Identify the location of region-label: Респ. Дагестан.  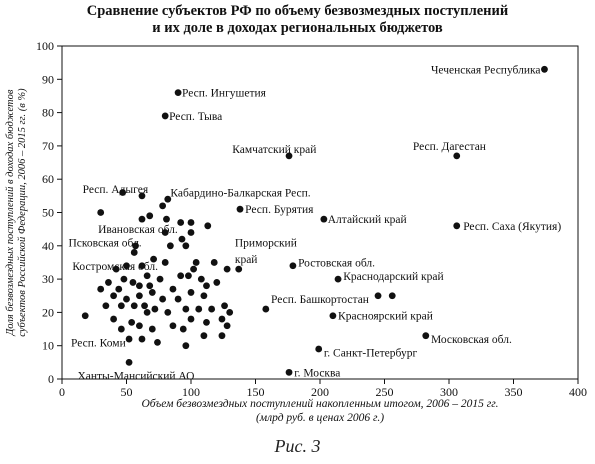
(449, 147).